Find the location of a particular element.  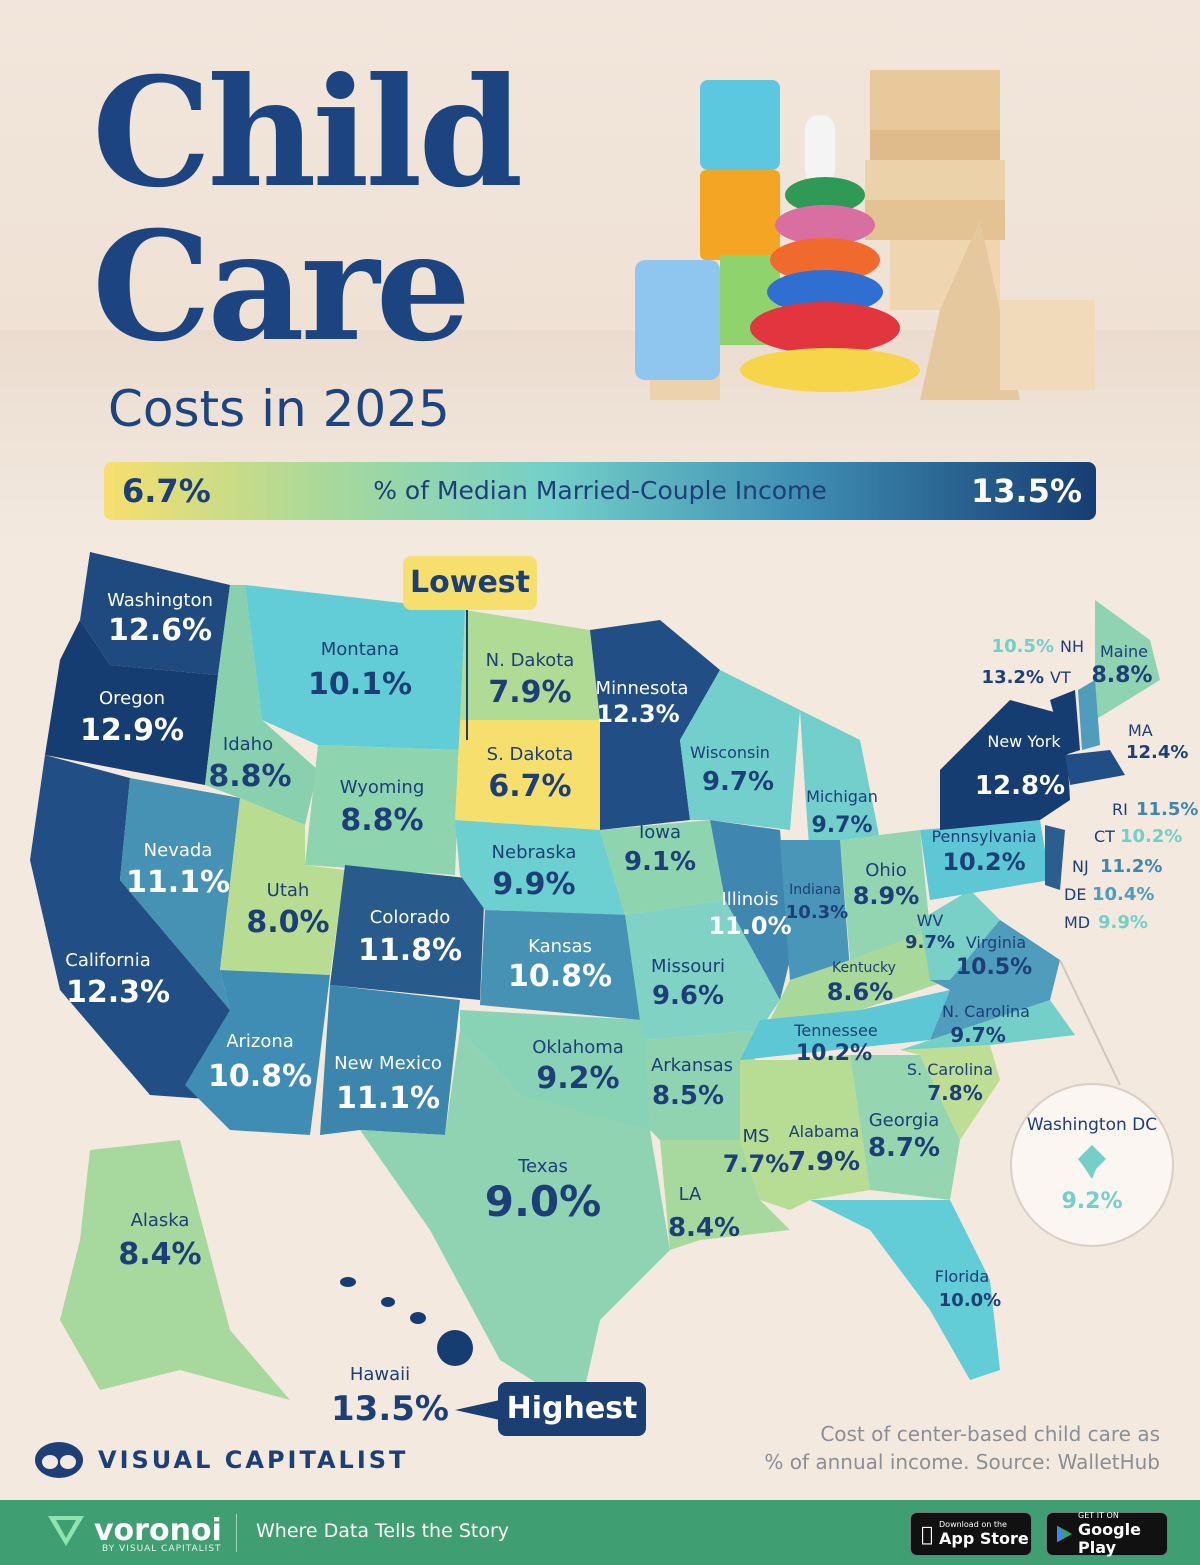

label-missouri-name: Missouri is located at coordinates (688, 966).